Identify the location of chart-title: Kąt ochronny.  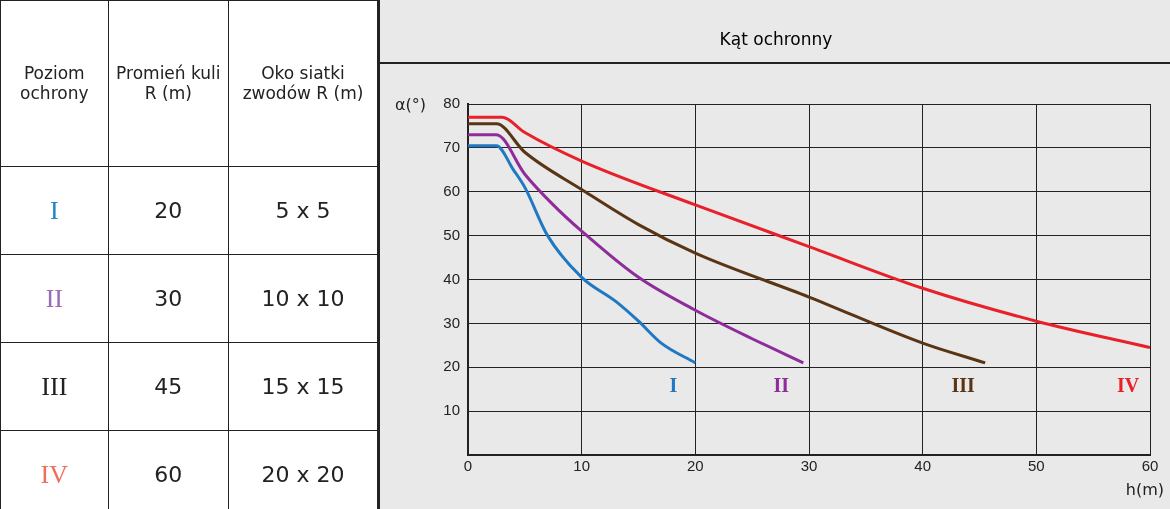
(775, 32).